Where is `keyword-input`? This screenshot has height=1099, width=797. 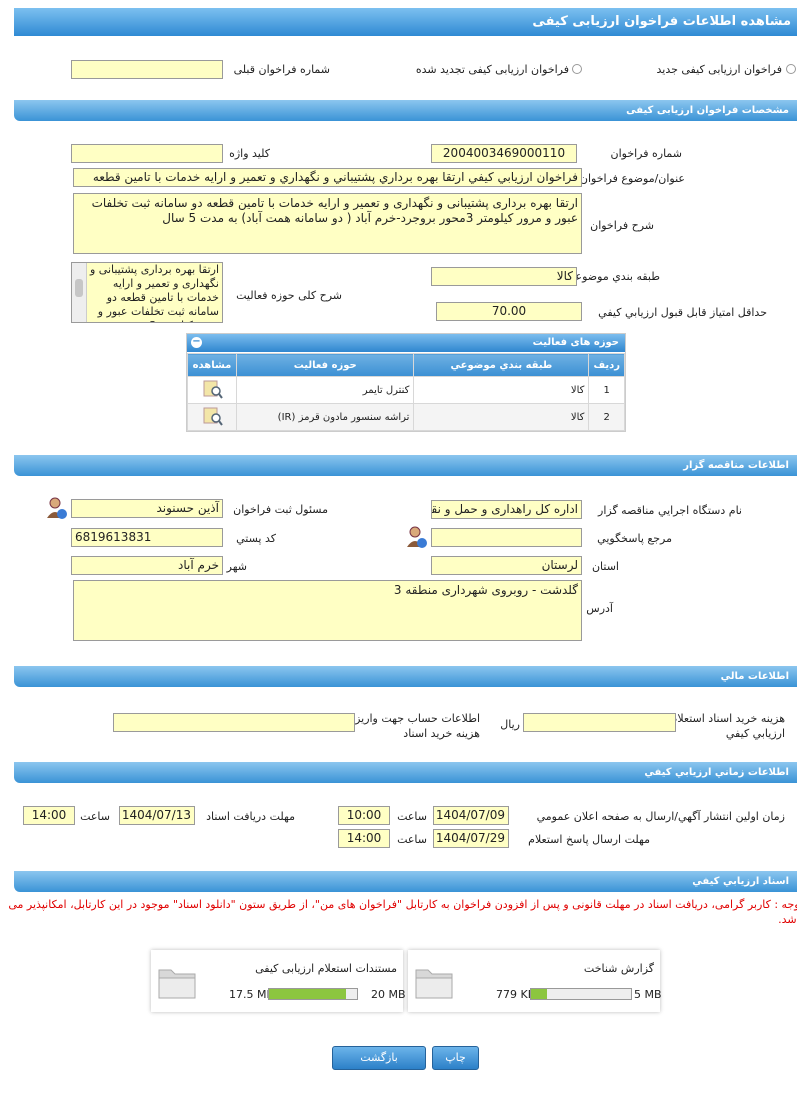
keyword-input is located at coordinates (147, 153).